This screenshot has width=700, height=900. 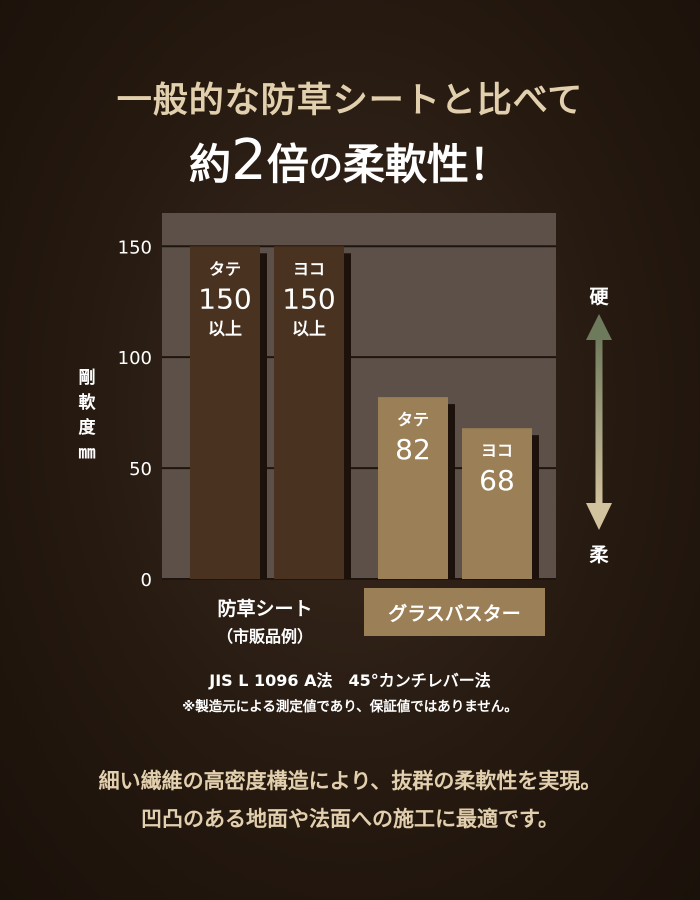 What do you see at coordinates (350, 101) in the screenshot?
I see `headline-line1: 一般的な防草シートと比べて` at bounding box center [350, 101].